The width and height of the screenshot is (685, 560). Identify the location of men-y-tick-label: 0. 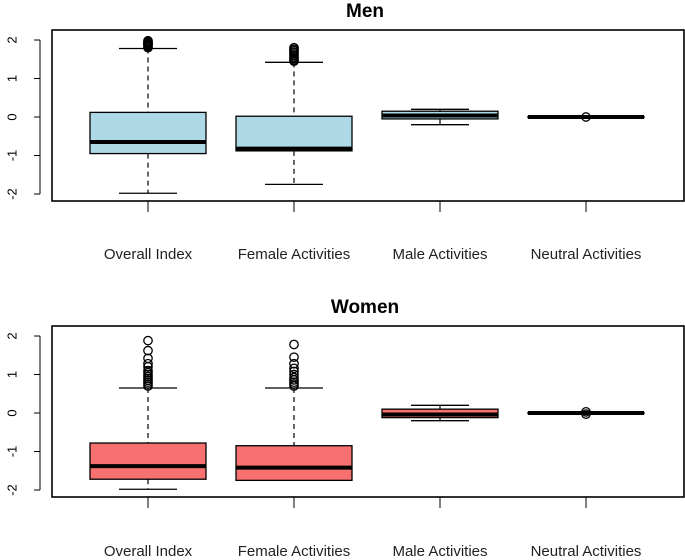
(12, 116).